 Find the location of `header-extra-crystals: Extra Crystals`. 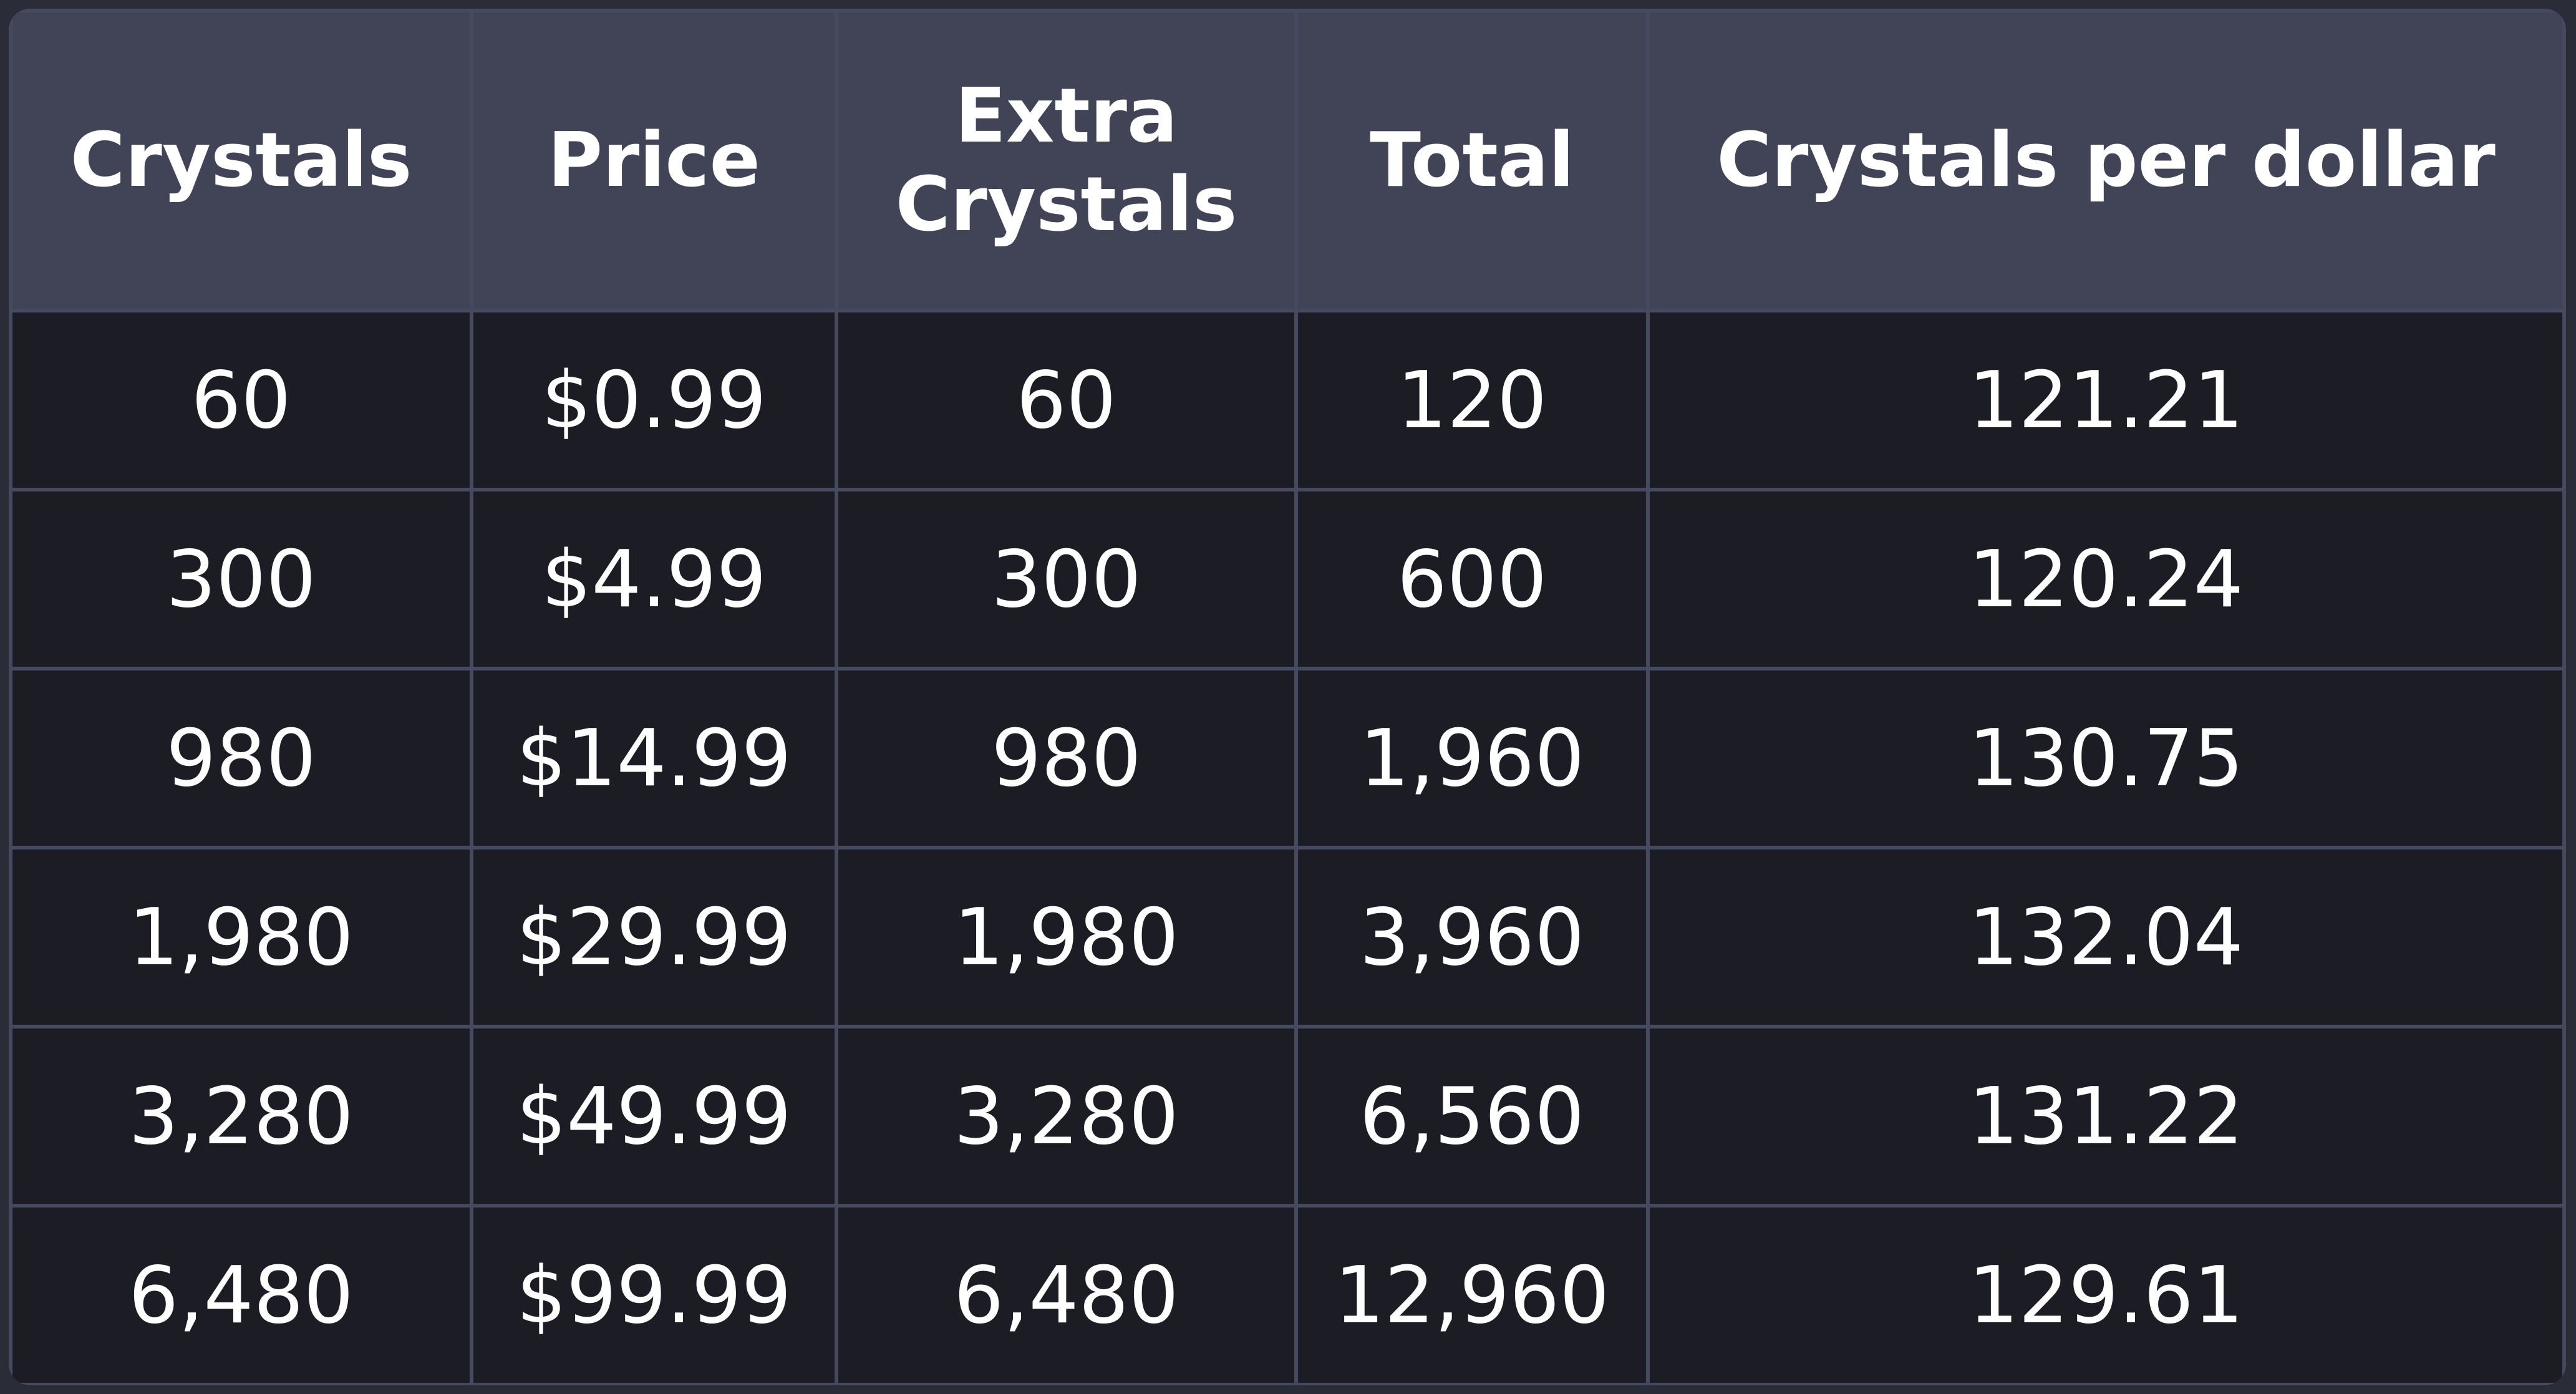

header-extra-crystals: Extra Crystals is located at coordinates (1066, 160).